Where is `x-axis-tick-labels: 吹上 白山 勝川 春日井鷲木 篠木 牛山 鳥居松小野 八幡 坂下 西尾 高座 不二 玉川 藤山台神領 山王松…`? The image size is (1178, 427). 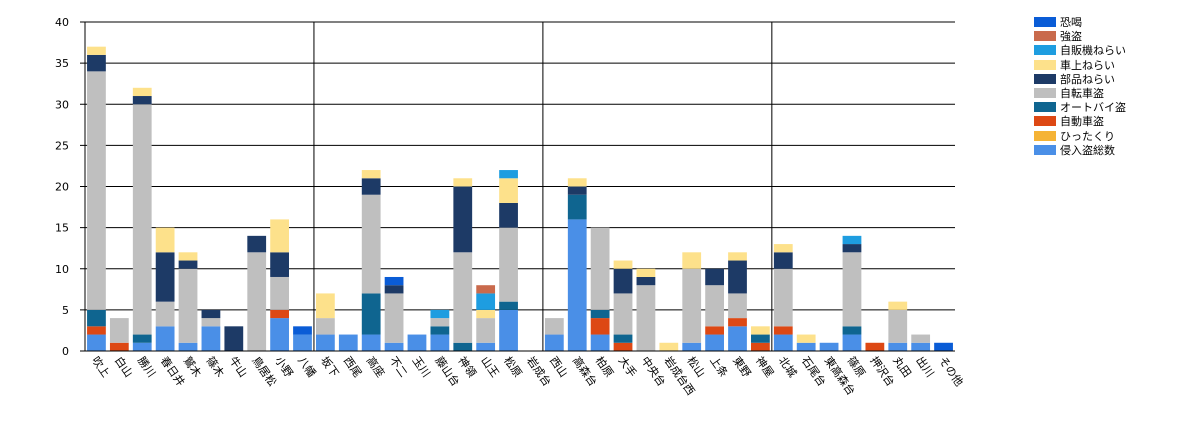
x-axis-tick-labels: 吹上 白山 勝川 春日井鷲木 篠木 牛山 鳥居松小野 八幡 坂下 西尾 高座 不二 玉川 藤山台神領 山王松… is located at coordinates (527, 376).